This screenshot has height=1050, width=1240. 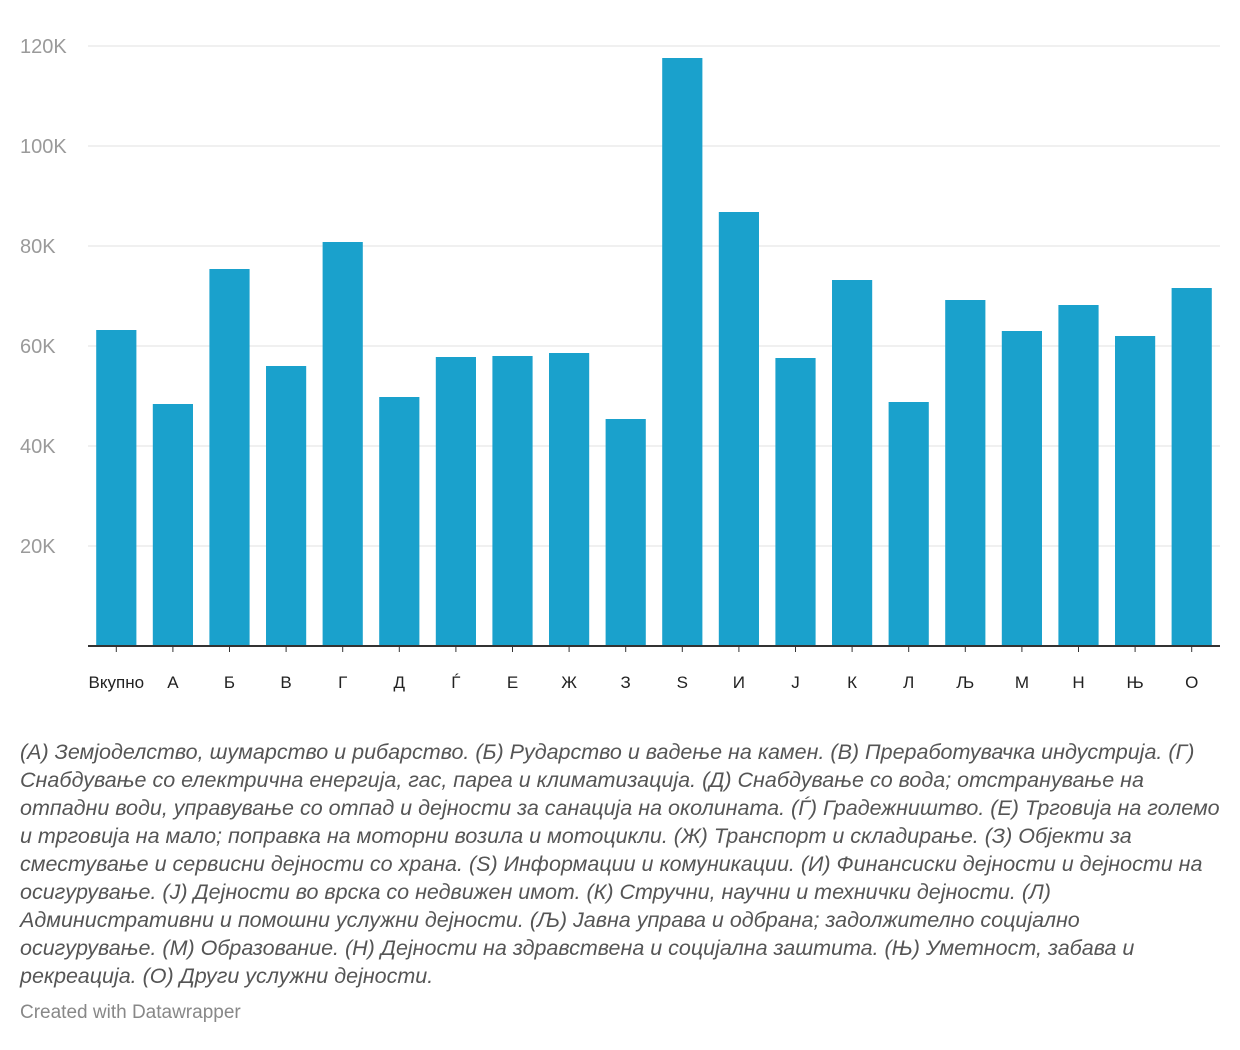 I want to click on y-tick-label: 120K, so click(x=43, y=47).